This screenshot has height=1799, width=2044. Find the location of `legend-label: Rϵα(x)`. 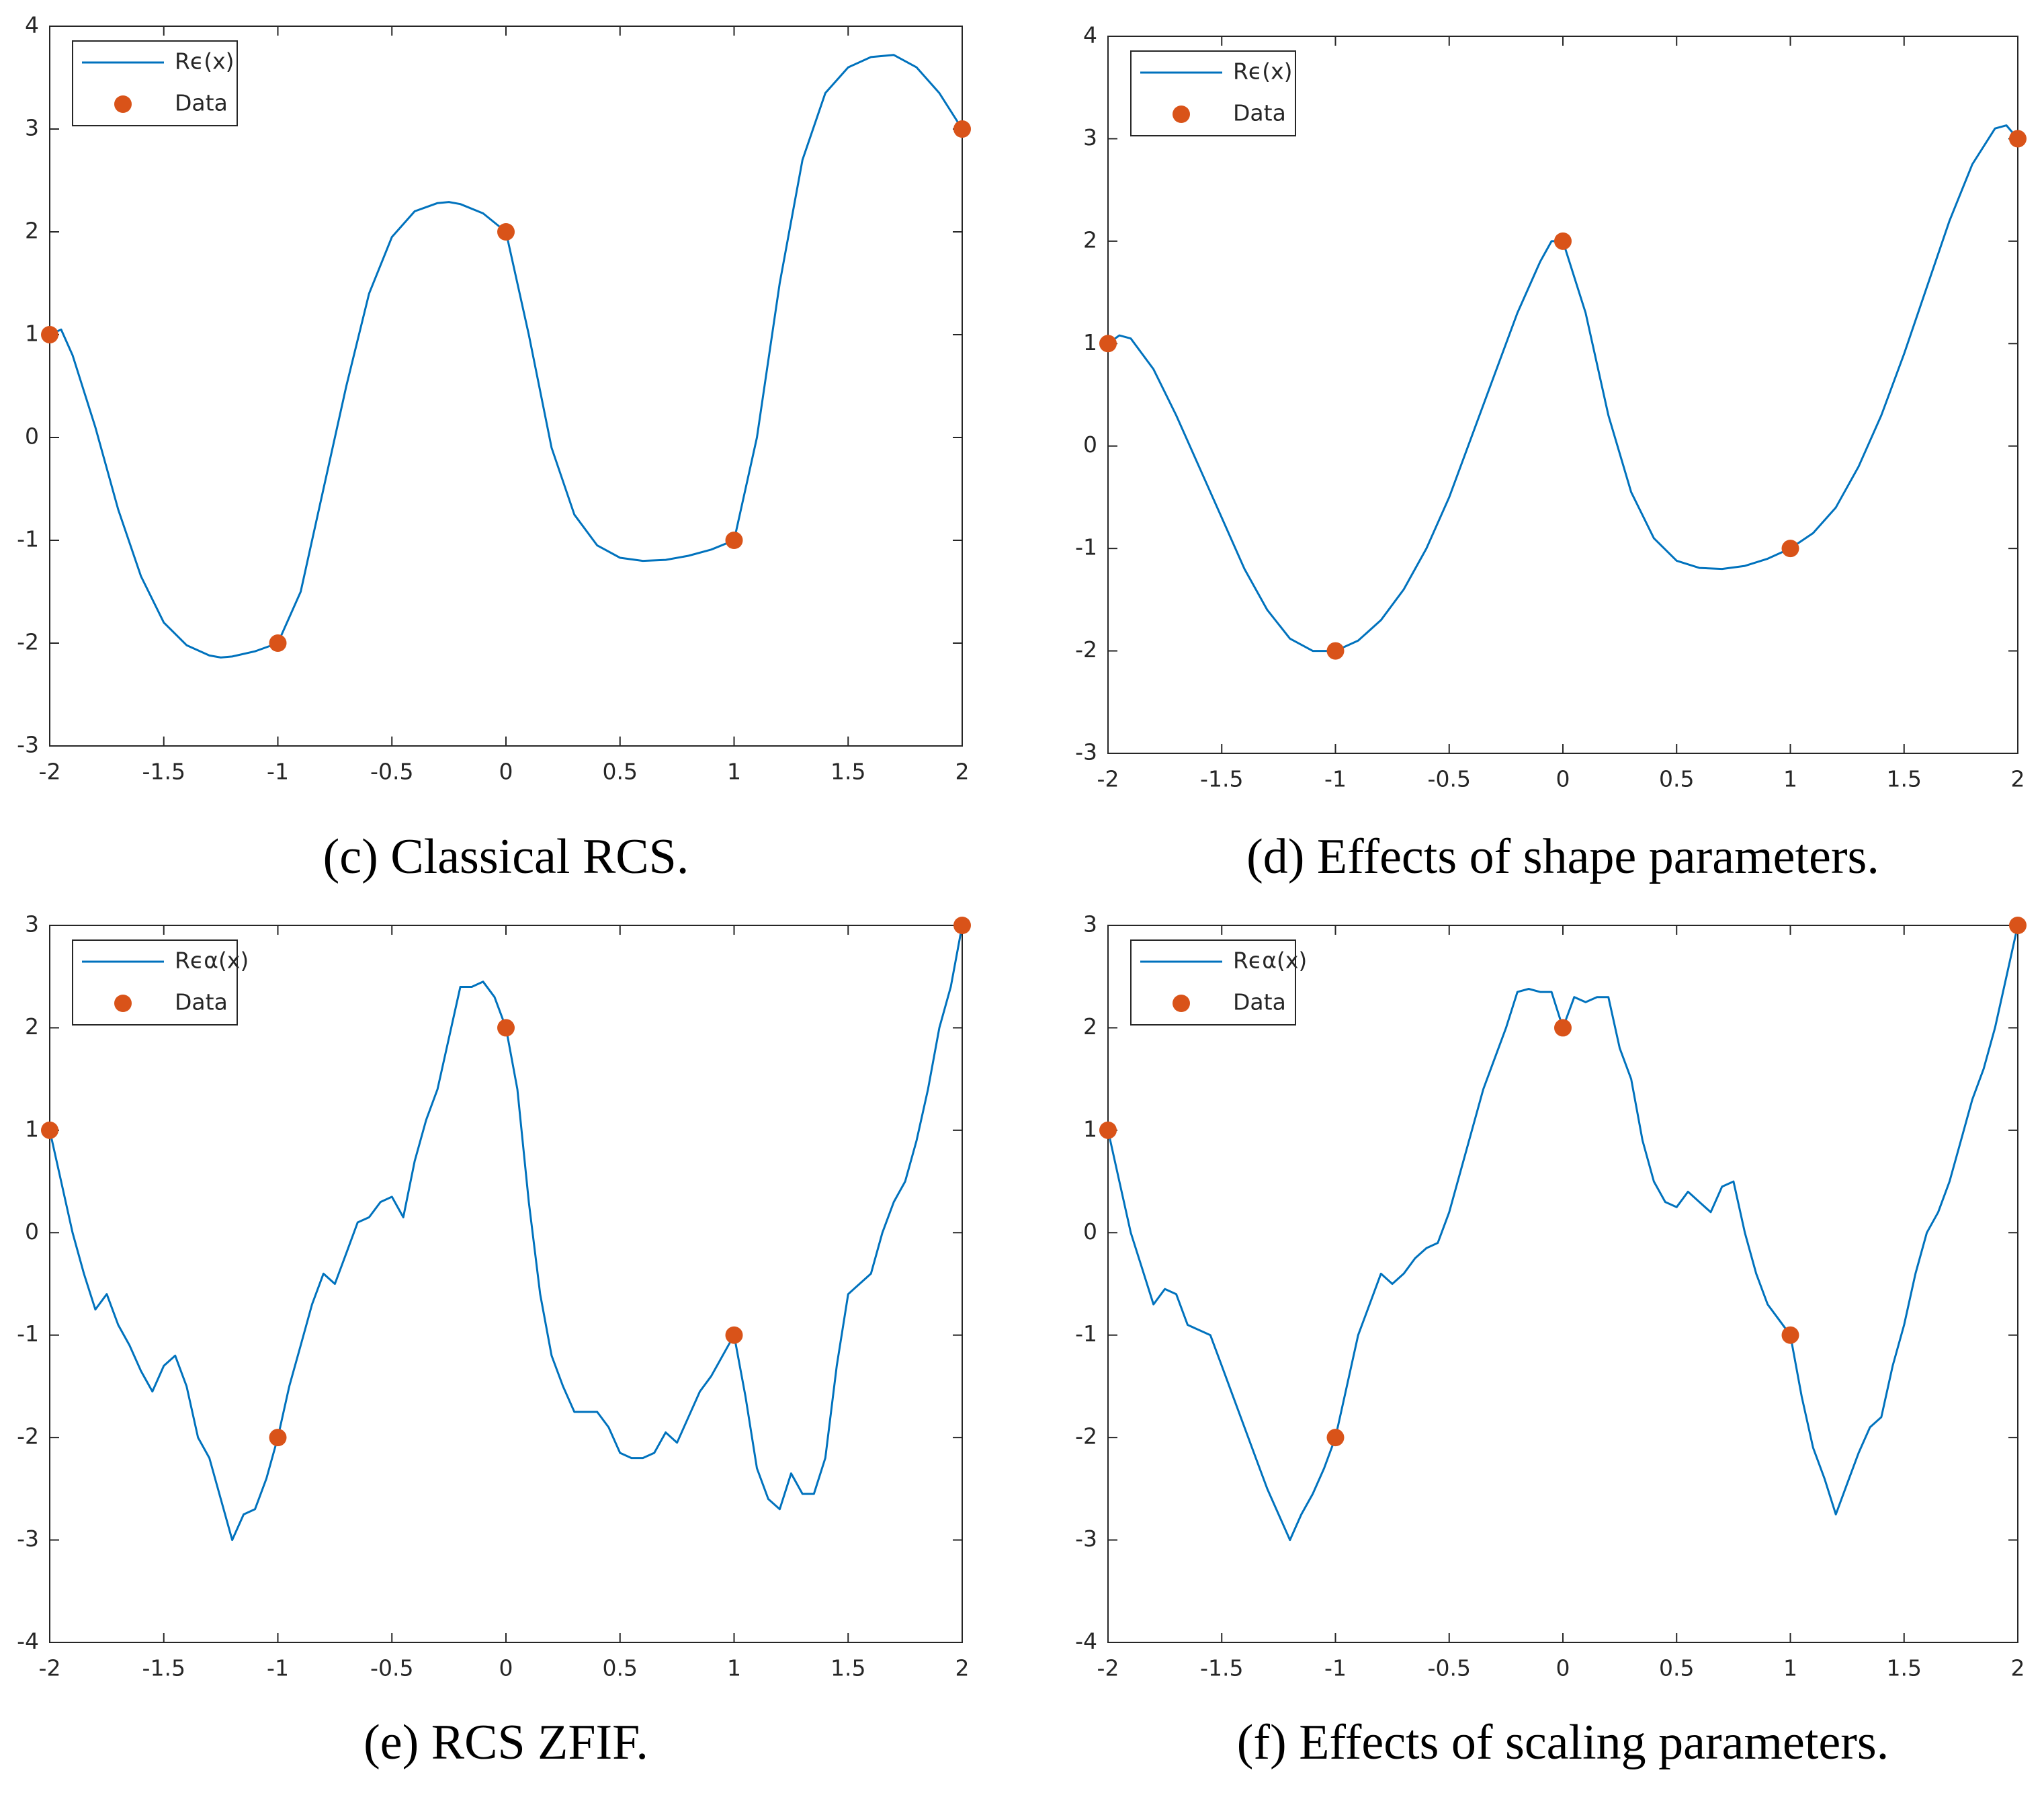

legend-label: Rϵα(x) is located at coordinates (212, 961).